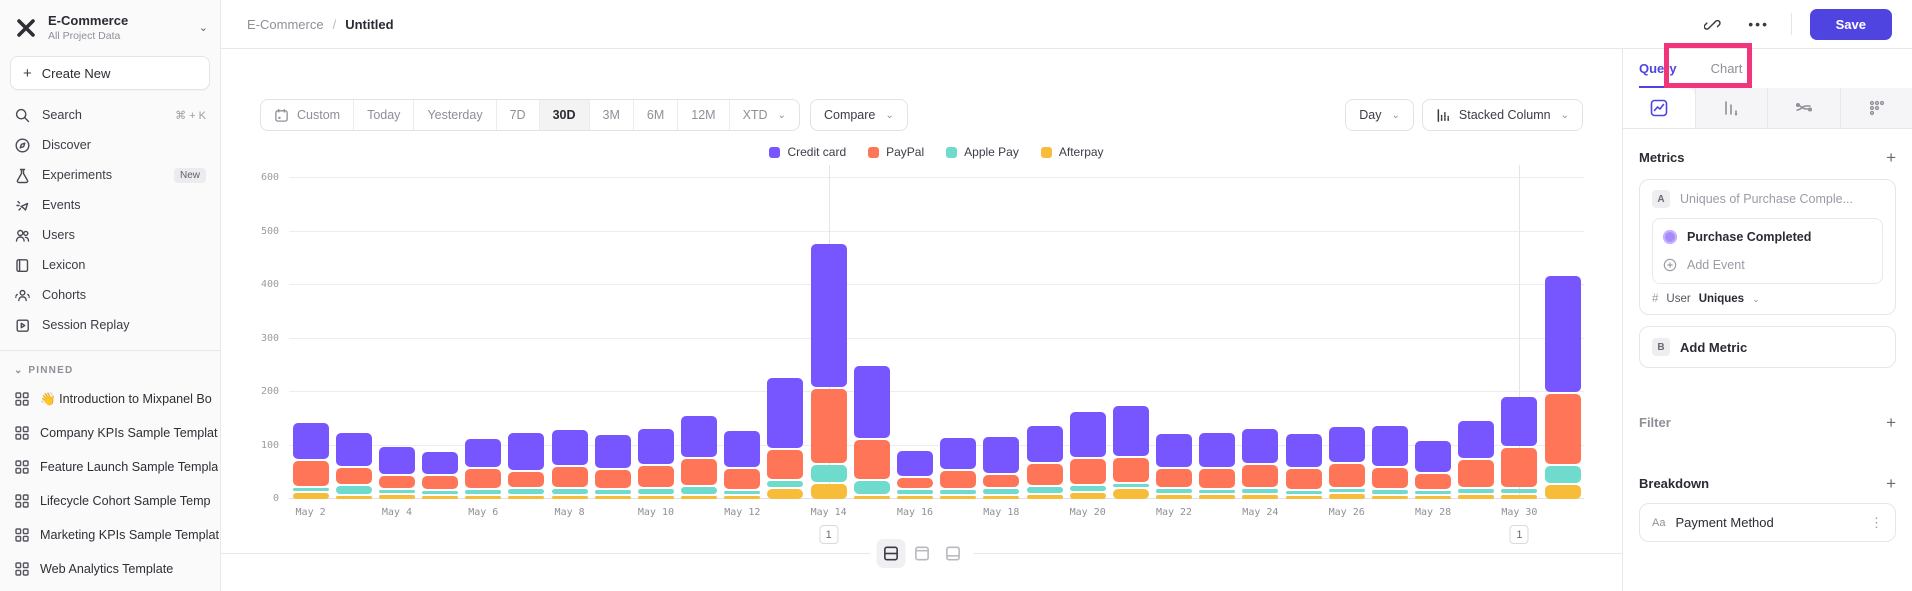  Describe the element at coordinates (1072, 152) in the screenshot. I see `legend-item-afterpay: Afterpay` at that location.